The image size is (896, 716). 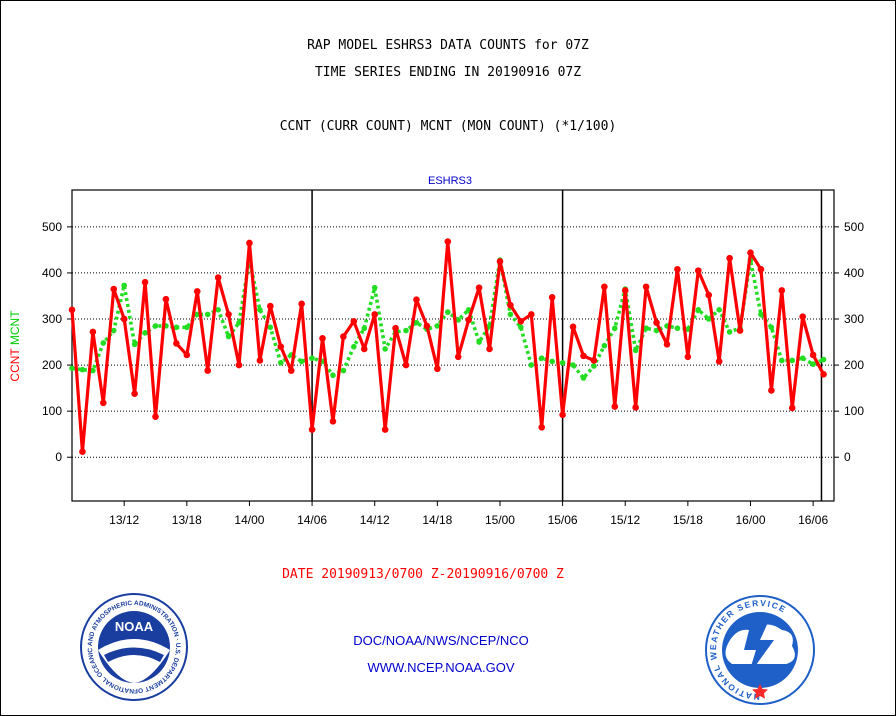 I want to click on ytick-right-label-200: 200, so click(x=854, y=365).